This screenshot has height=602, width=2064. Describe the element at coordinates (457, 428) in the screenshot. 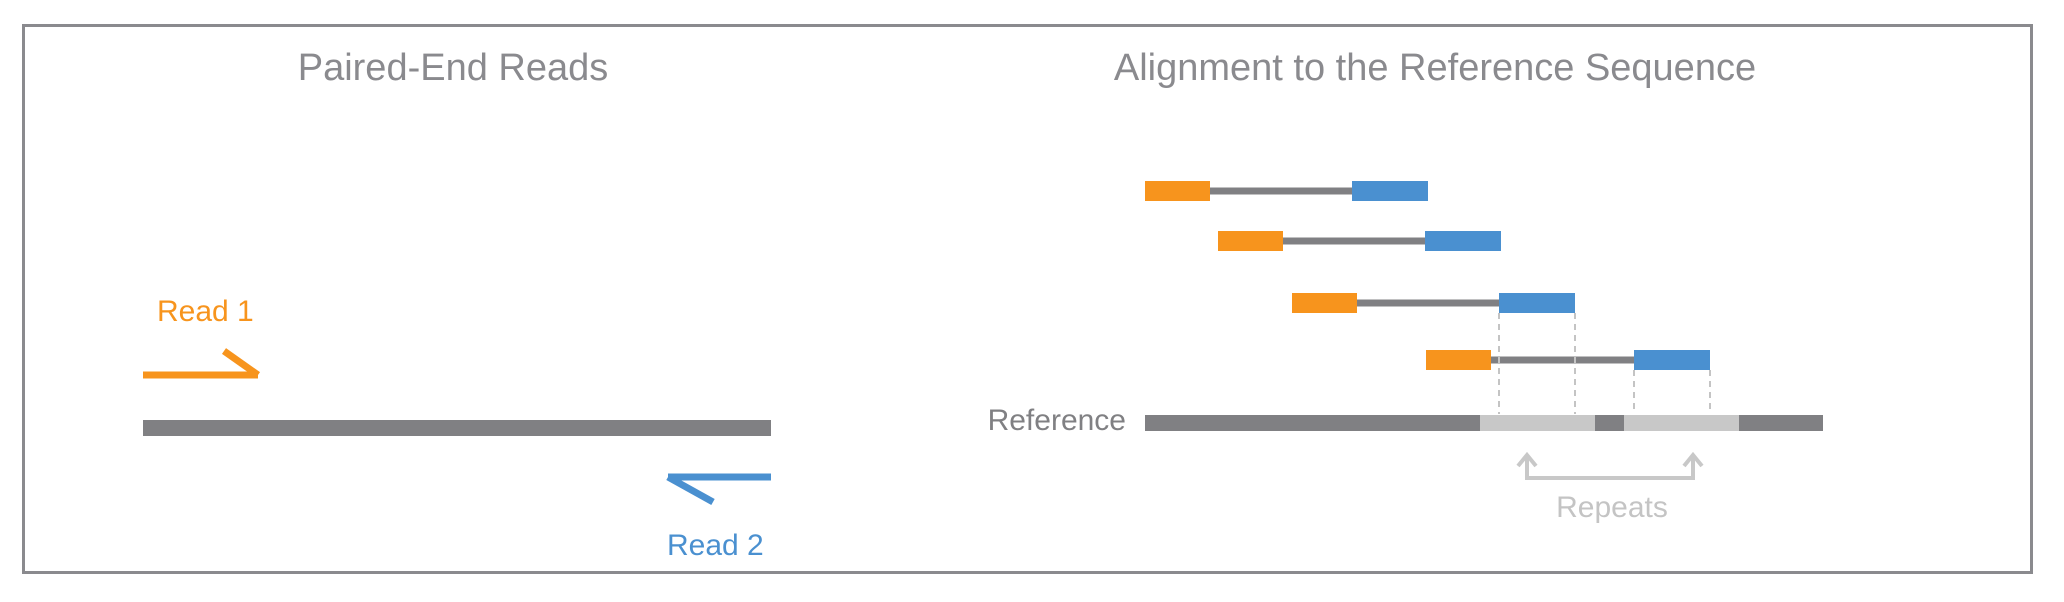

I see `fragment-bar` at that location.